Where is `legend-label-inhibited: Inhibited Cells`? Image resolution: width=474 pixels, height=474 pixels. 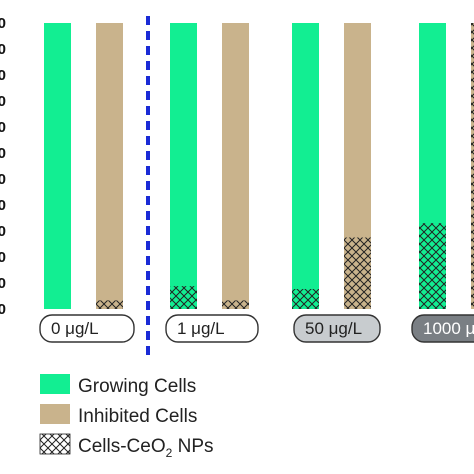
legend-label-inhibited: Inhibited Cells is located at coordinates (137, 416).